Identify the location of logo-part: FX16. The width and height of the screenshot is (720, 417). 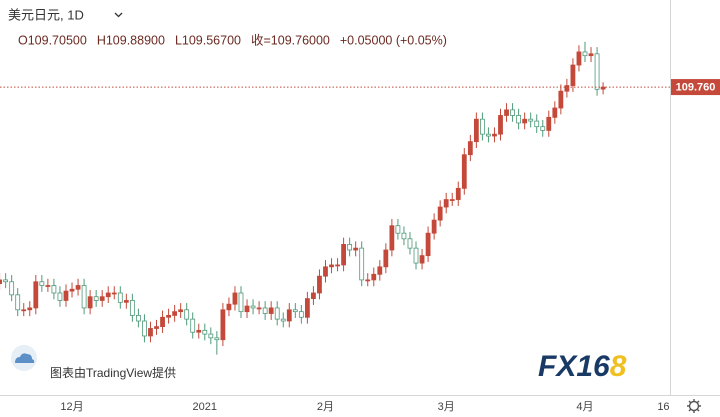
(574, 366).